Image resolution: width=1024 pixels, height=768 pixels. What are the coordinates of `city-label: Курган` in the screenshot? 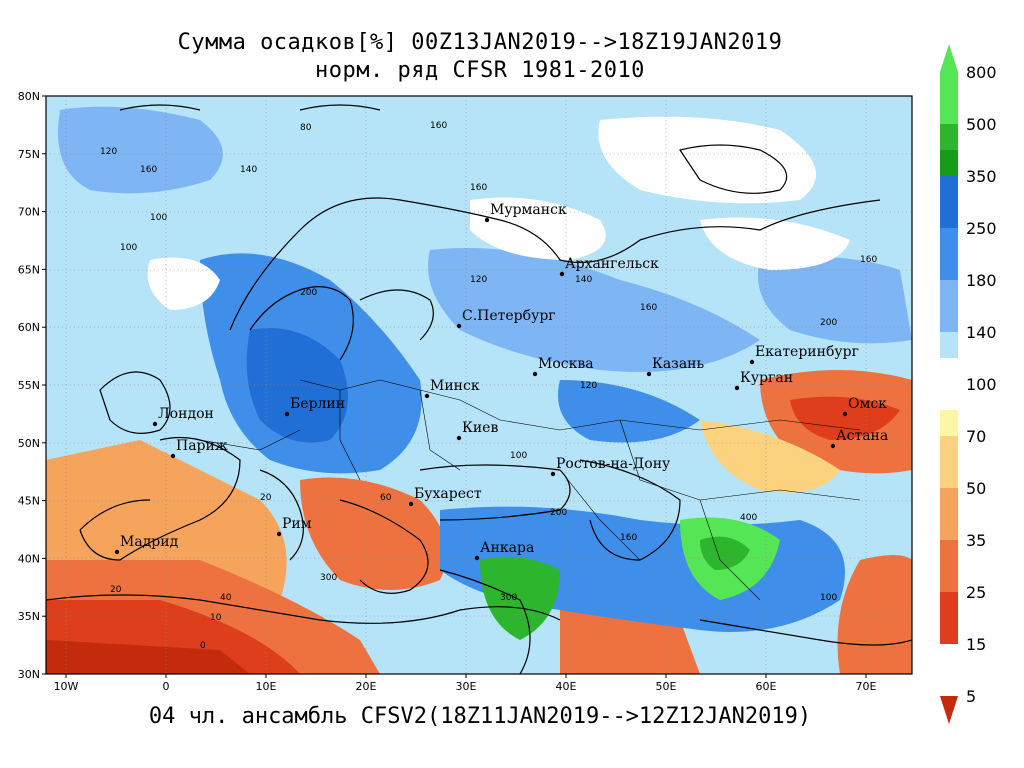 It's located at (766, 378).